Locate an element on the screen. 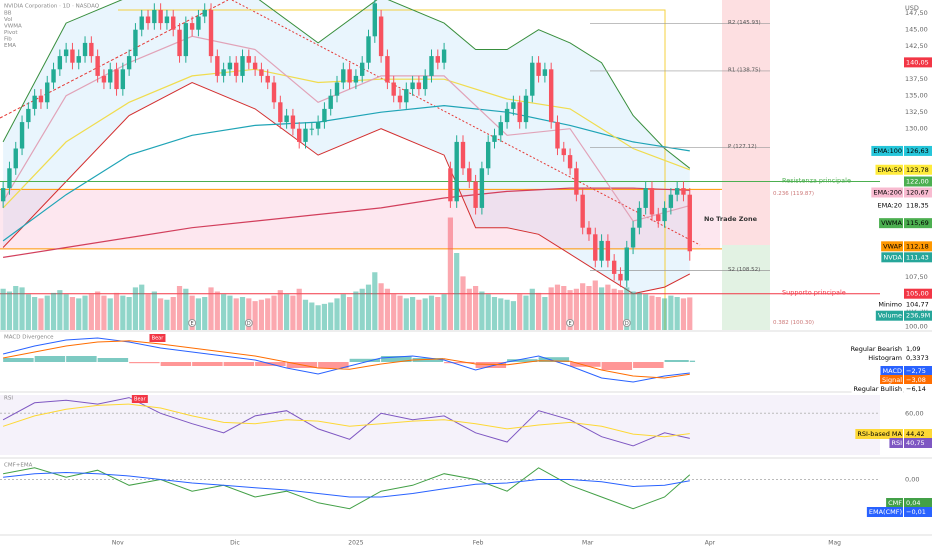  event-label: E is located at coordinates (192, 324).